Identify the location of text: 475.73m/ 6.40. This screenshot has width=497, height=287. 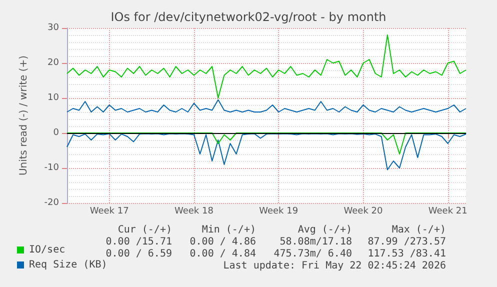
(313, 254).